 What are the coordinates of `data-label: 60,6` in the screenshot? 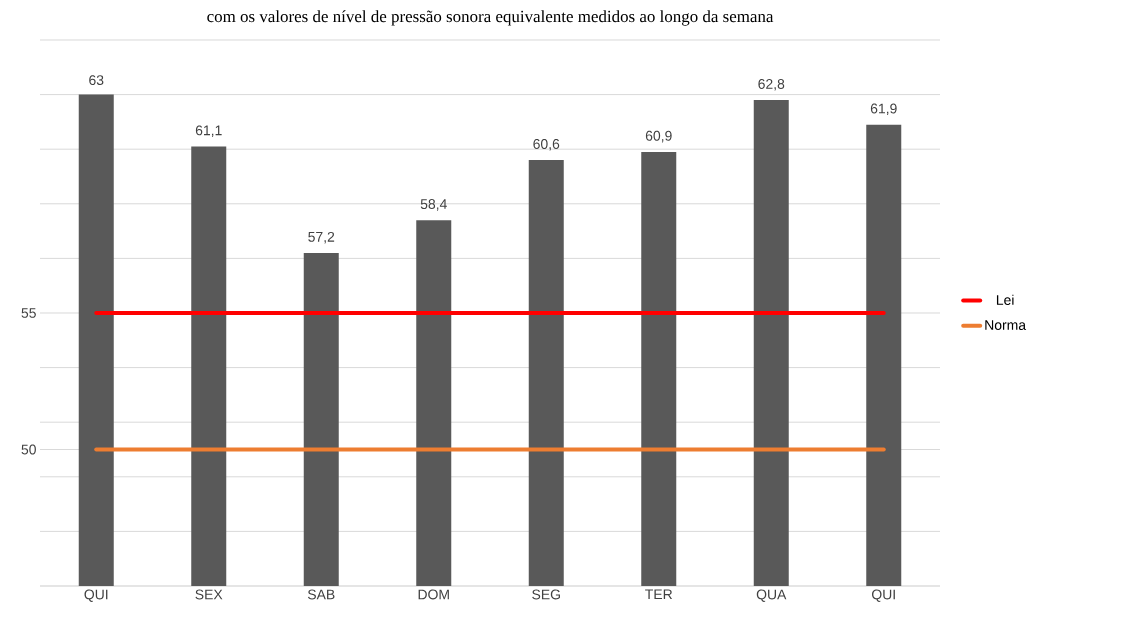 It's located at (546, 145).